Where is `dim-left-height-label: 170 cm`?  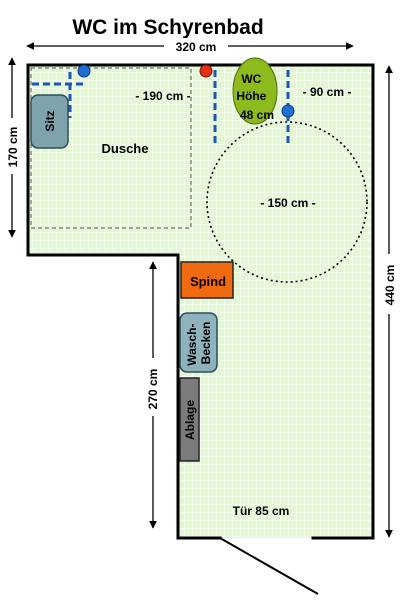
dim-left-height-label: 170 cm is located at coordinates (13, 147).